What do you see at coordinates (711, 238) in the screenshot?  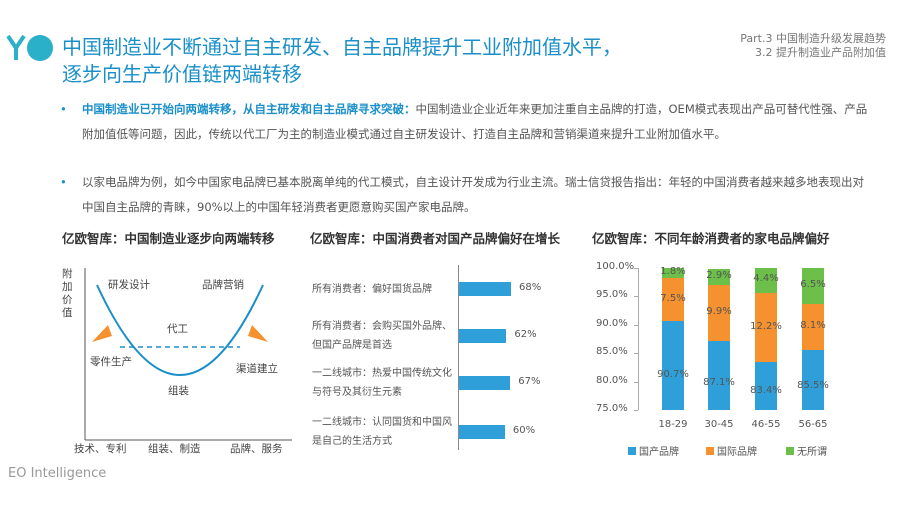 I see `panel-title: 亿欧智库：不同年龄消费者的家电品牌偏好` at bounding box center [711, 238].